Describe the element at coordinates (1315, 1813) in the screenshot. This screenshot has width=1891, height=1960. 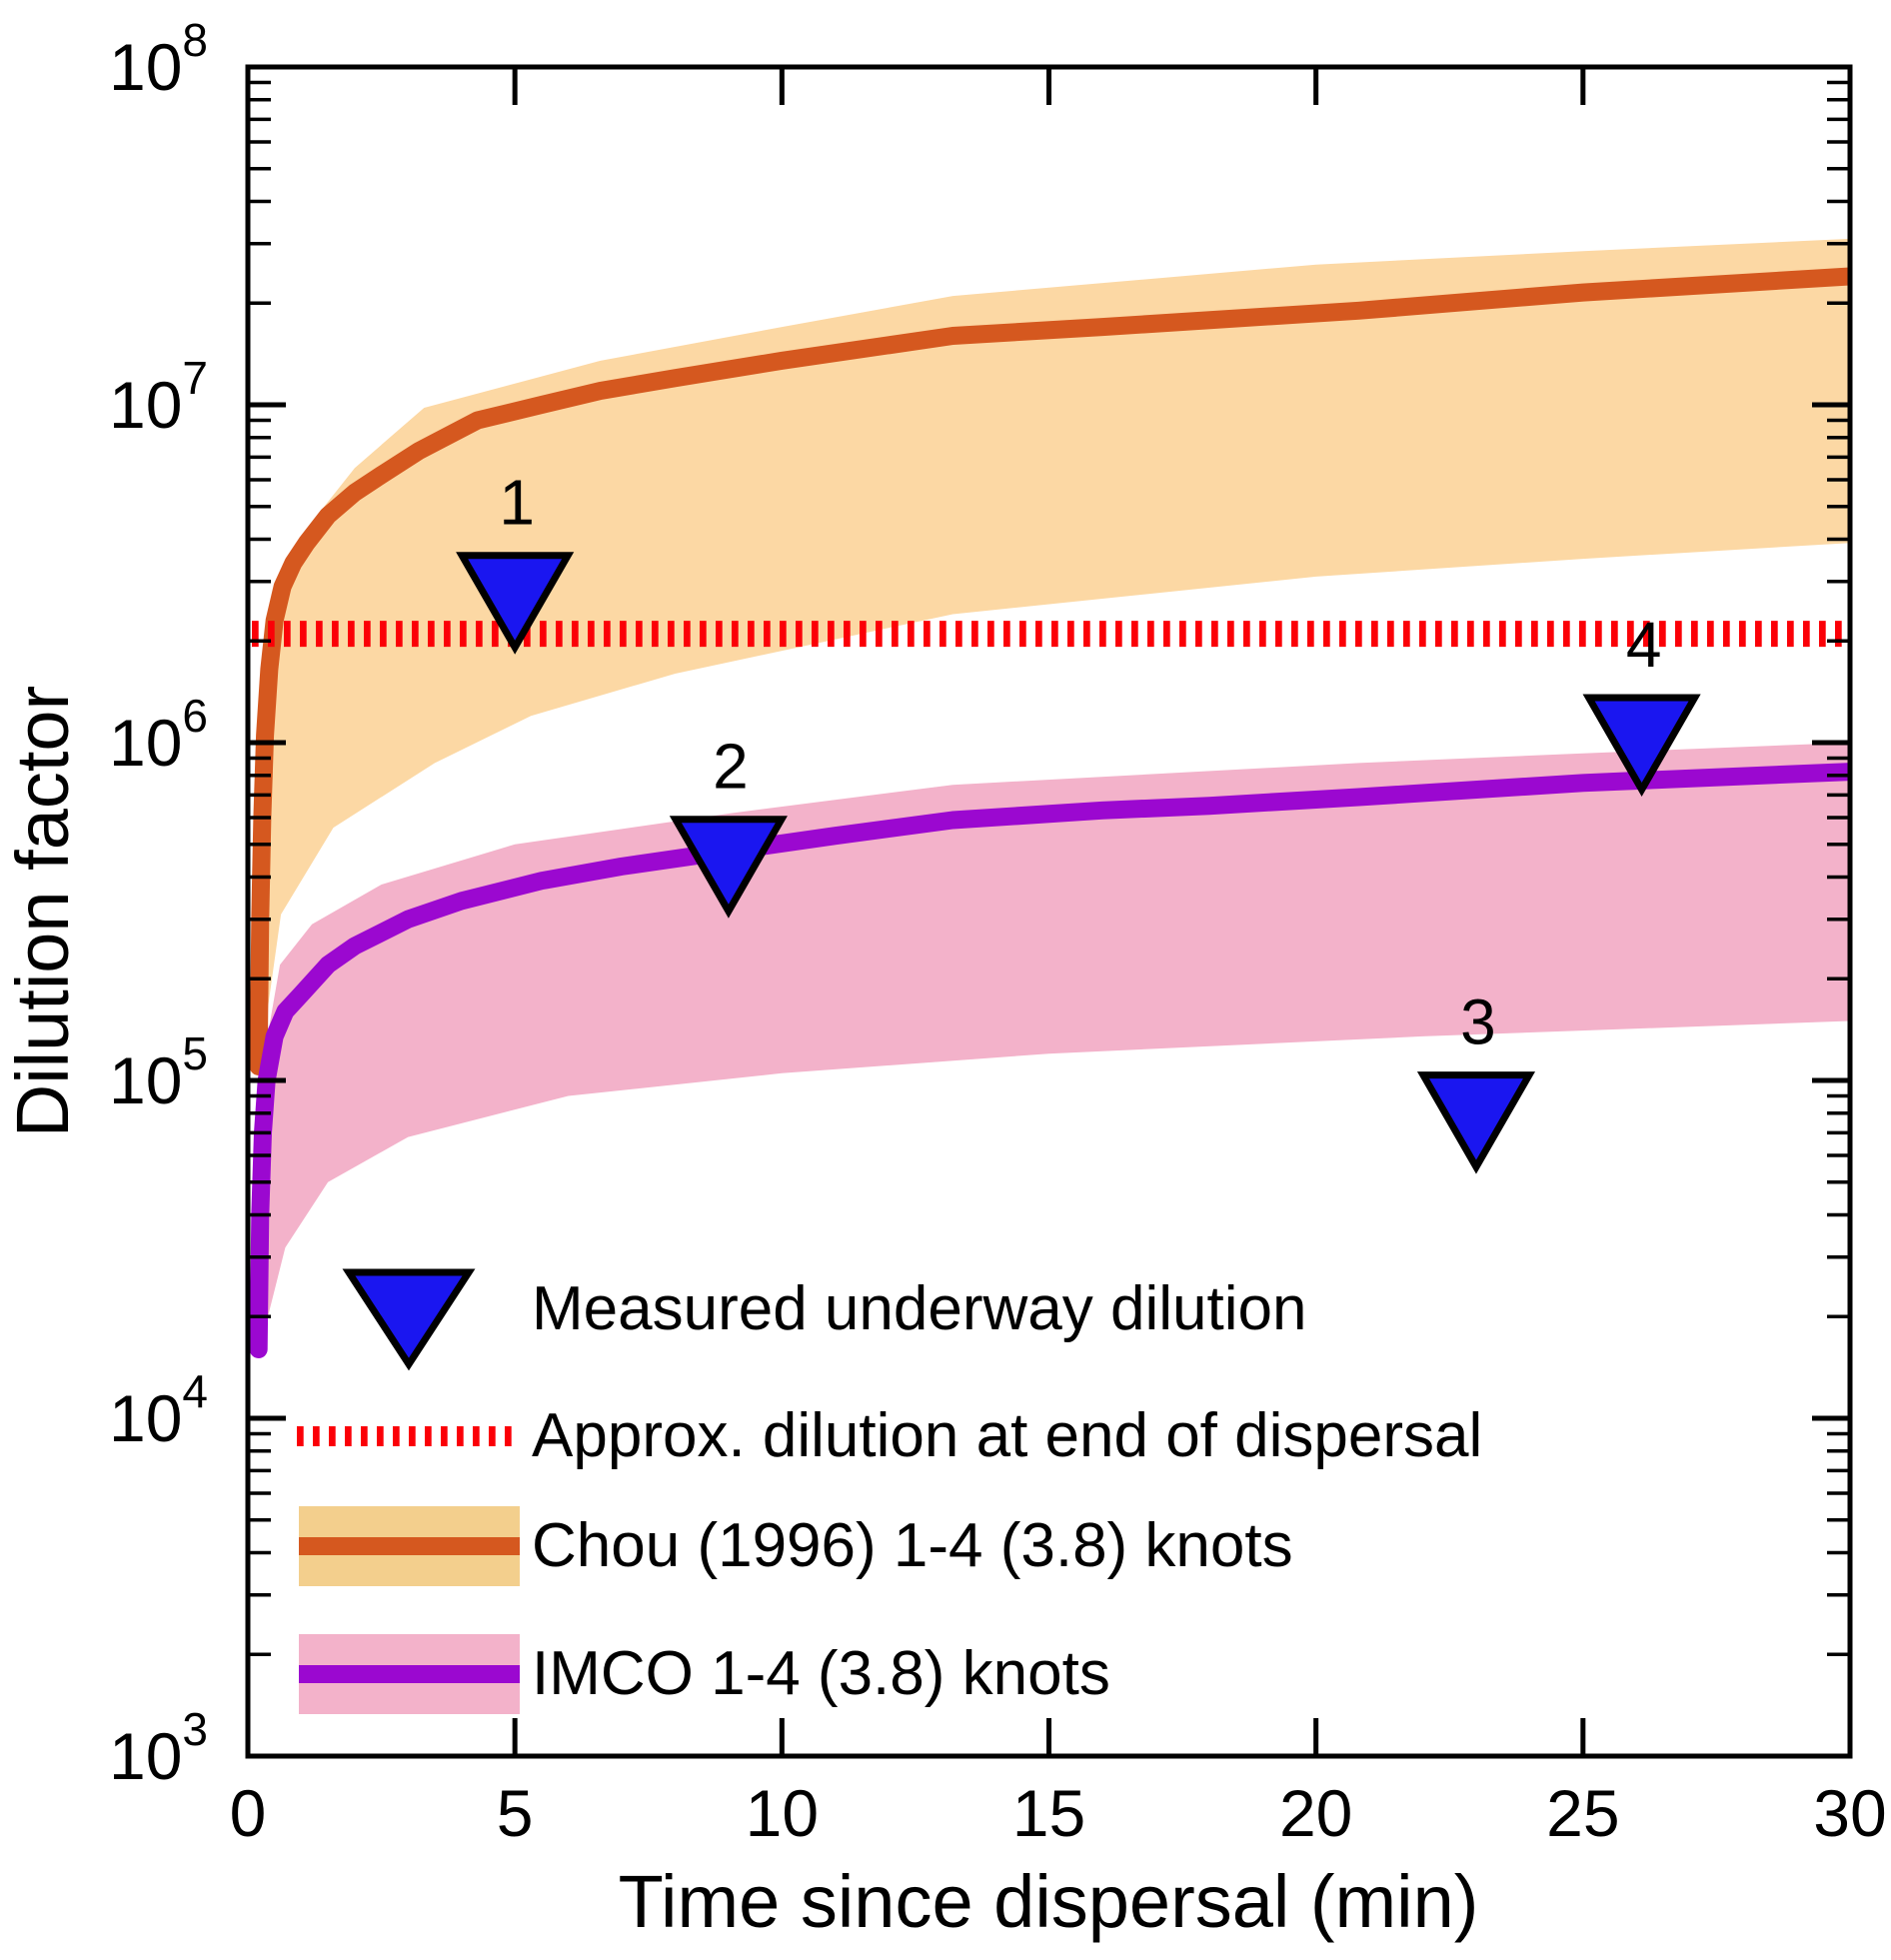
I see `x-tick-label: 20` at that location.